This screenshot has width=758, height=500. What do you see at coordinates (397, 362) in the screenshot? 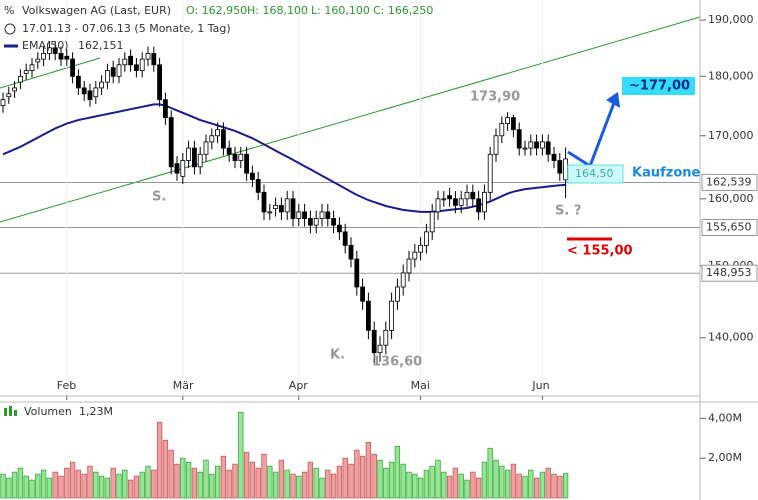
I see `annotation: 136,60` at bounding box center [397, 362].